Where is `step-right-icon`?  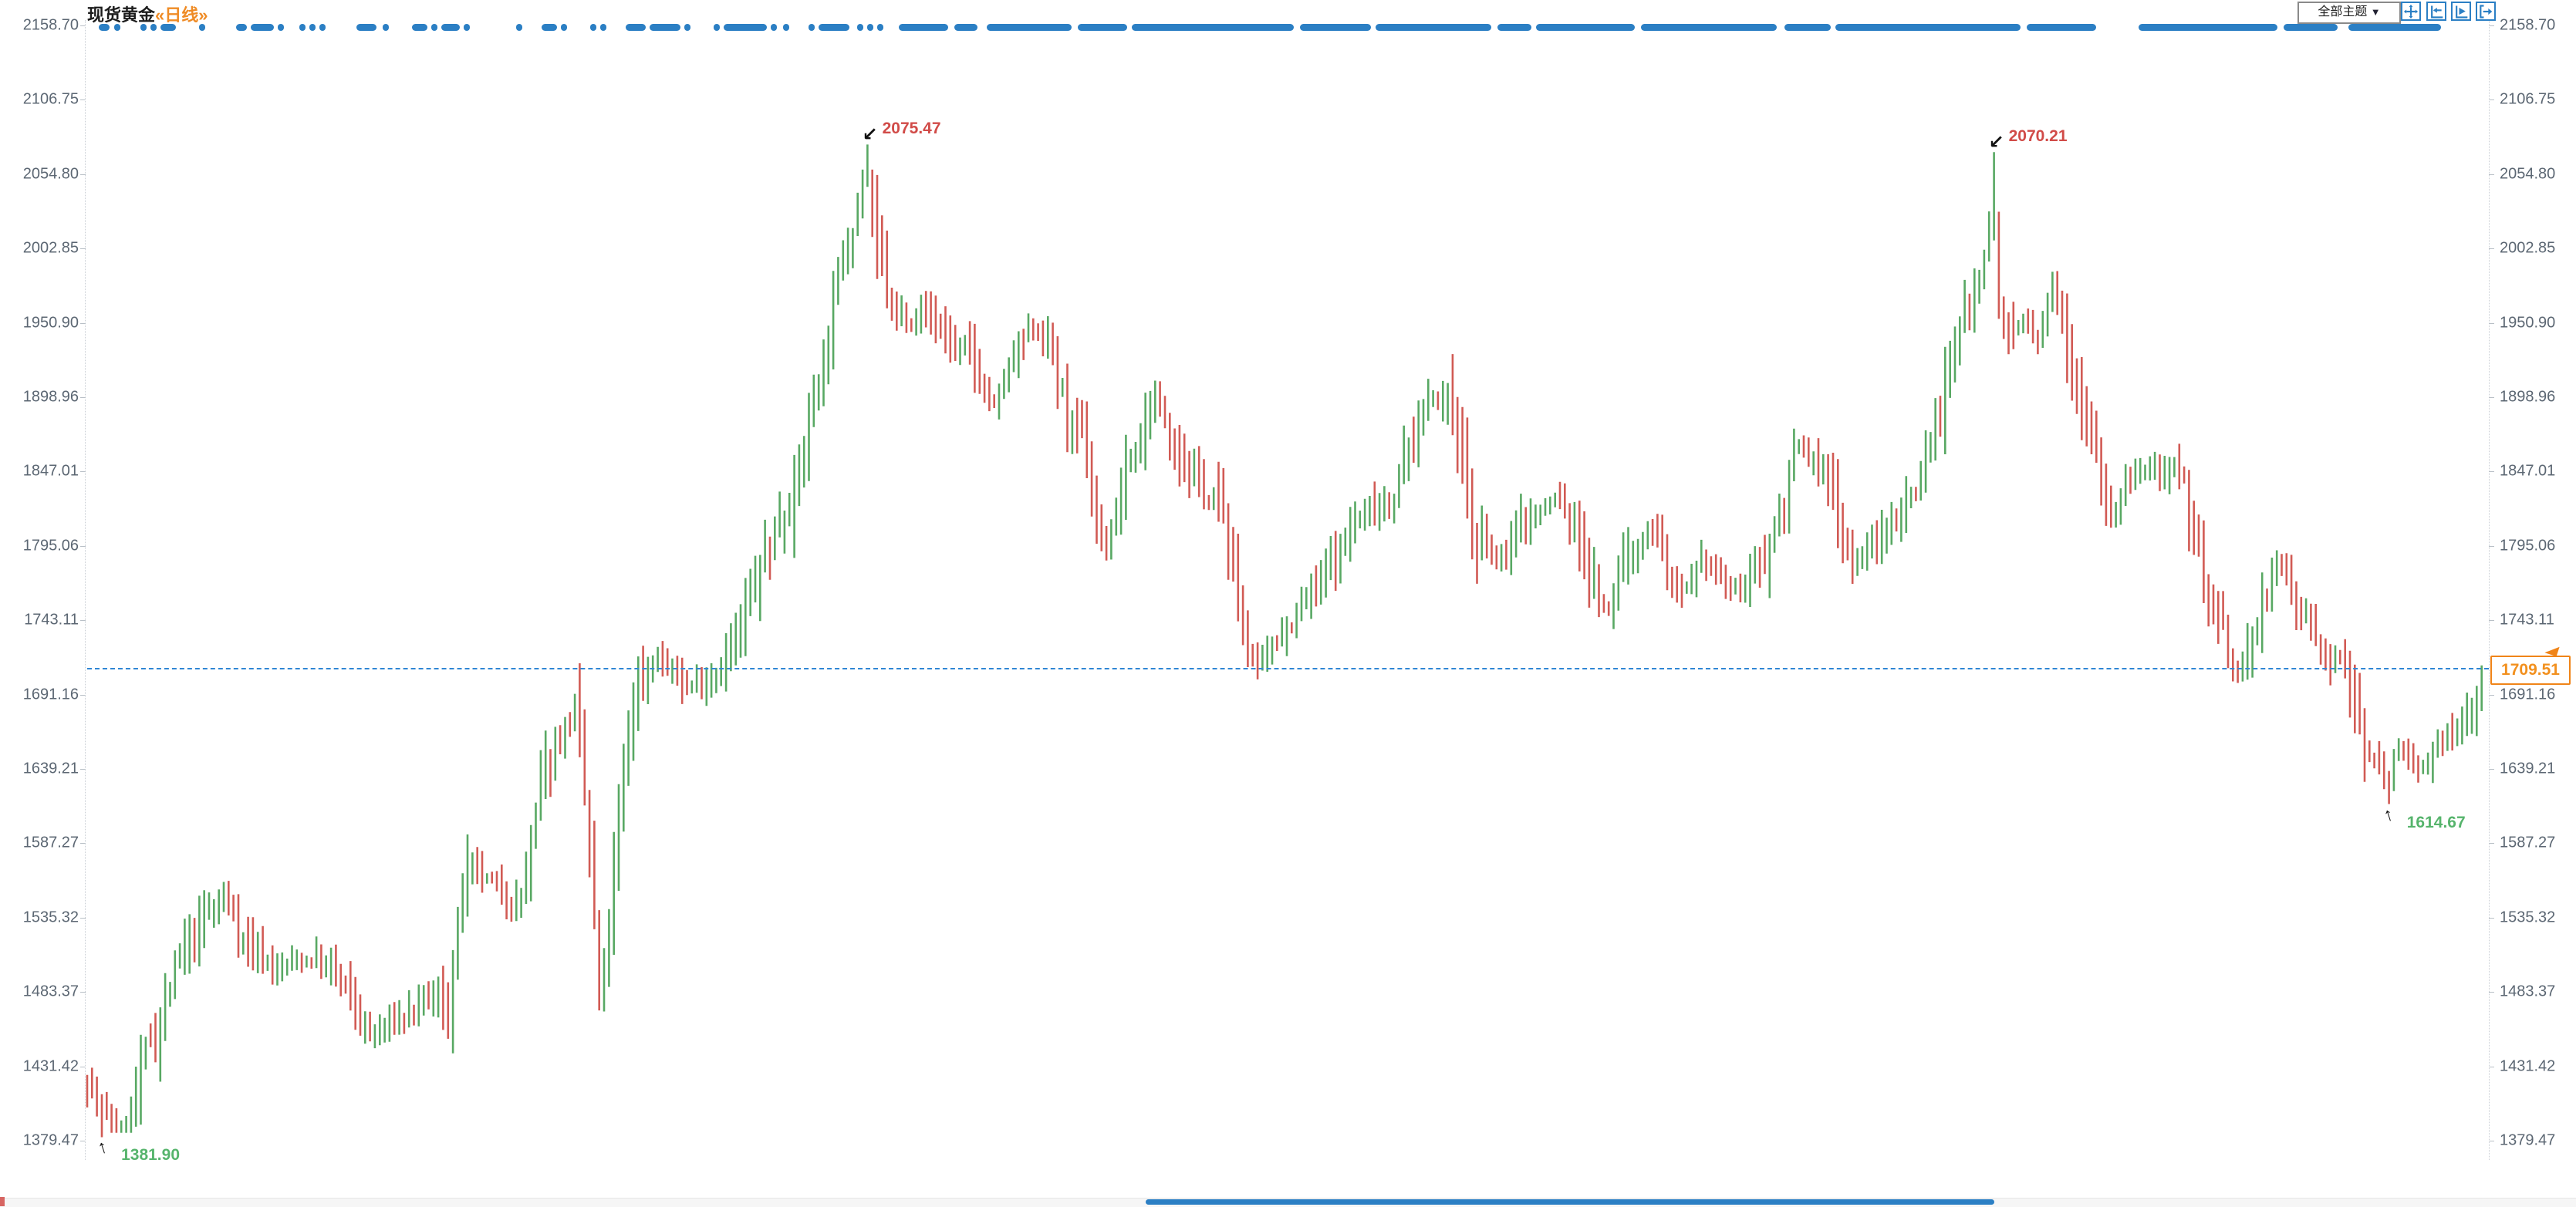 step-right-icon is located at coordinates (2485, 11).